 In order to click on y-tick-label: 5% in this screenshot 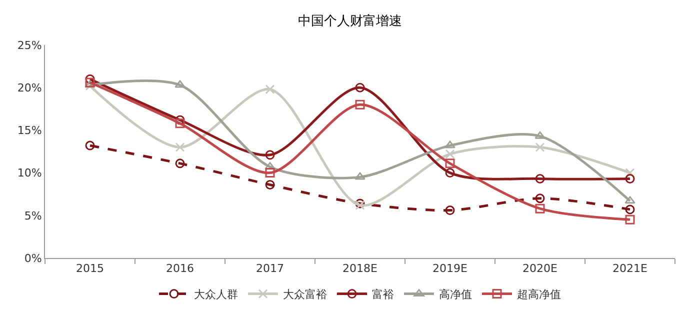, I will do `click(33, 215)`.